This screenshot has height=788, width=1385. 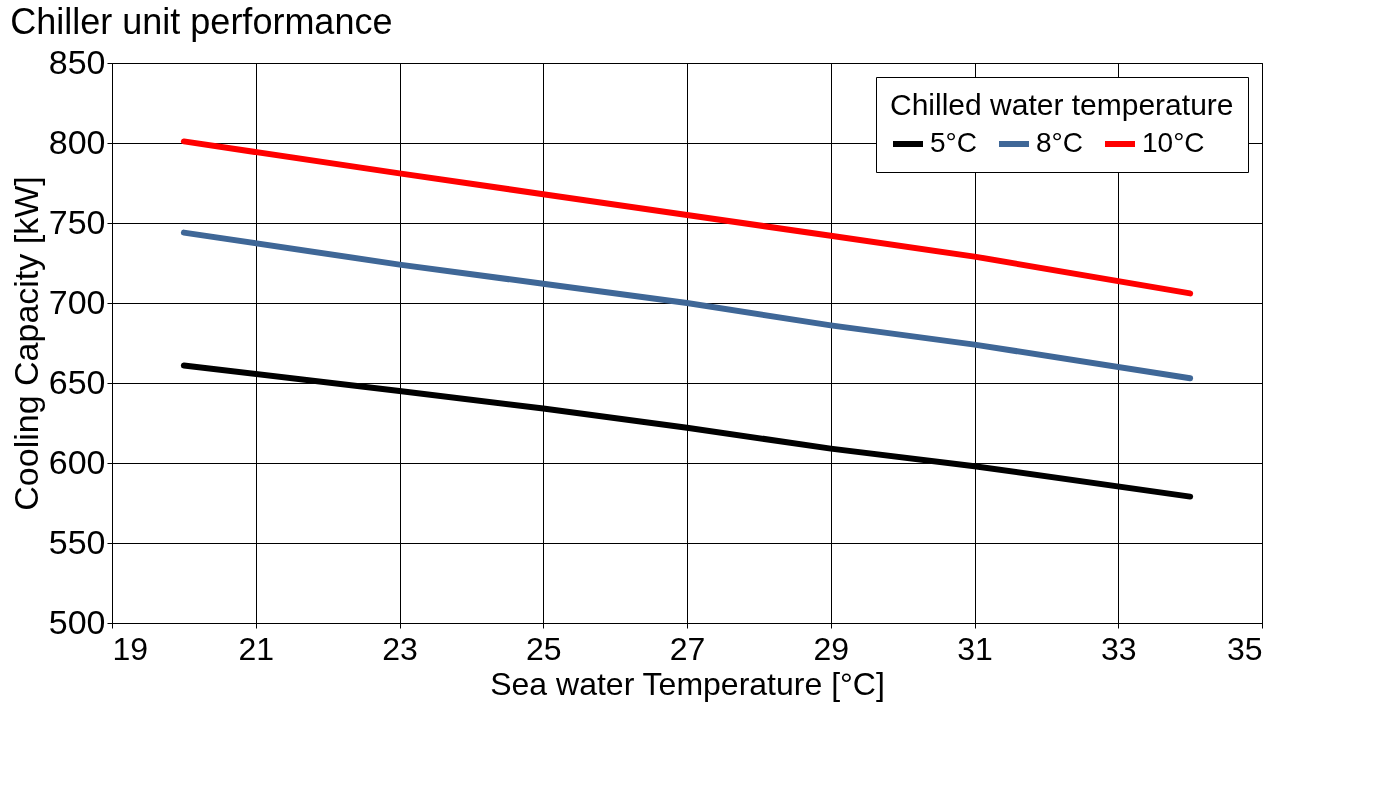 What do you see at coordinates (687, 648) in the screenshot?
I see `x-tick-label: 27` at bounding box center [687, 648].